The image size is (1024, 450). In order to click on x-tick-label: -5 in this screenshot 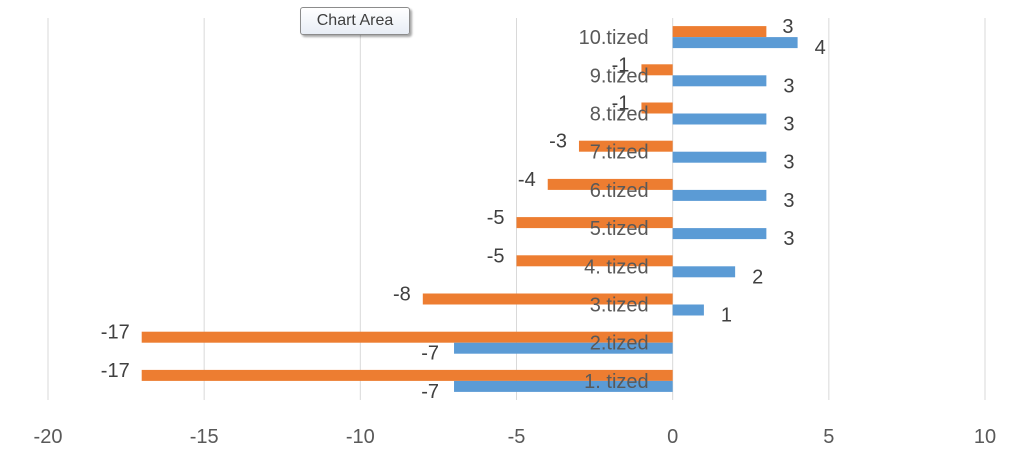, I will do `click(517, 437)`.